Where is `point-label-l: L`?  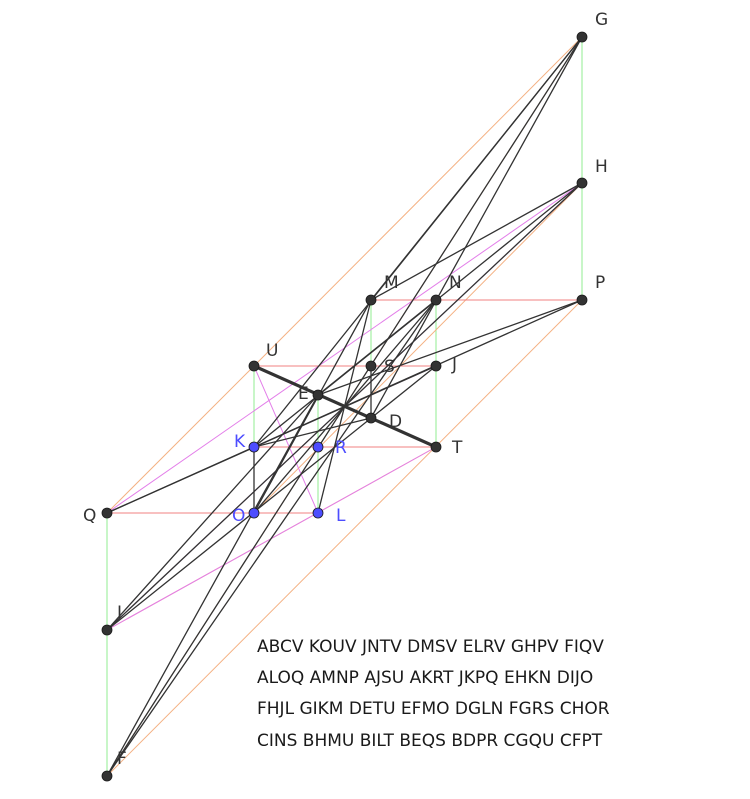
point-label-l: L is located at coordinates (341, 516).